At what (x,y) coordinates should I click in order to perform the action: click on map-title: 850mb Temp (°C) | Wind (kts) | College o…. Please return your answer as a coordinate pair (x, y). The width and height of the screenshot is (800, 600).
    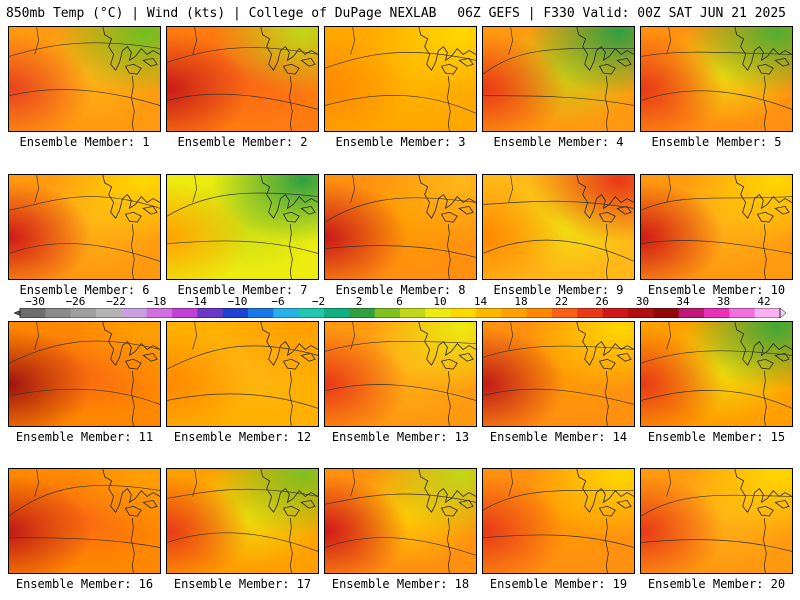
    Looking at the image, I should click on (221, 13).